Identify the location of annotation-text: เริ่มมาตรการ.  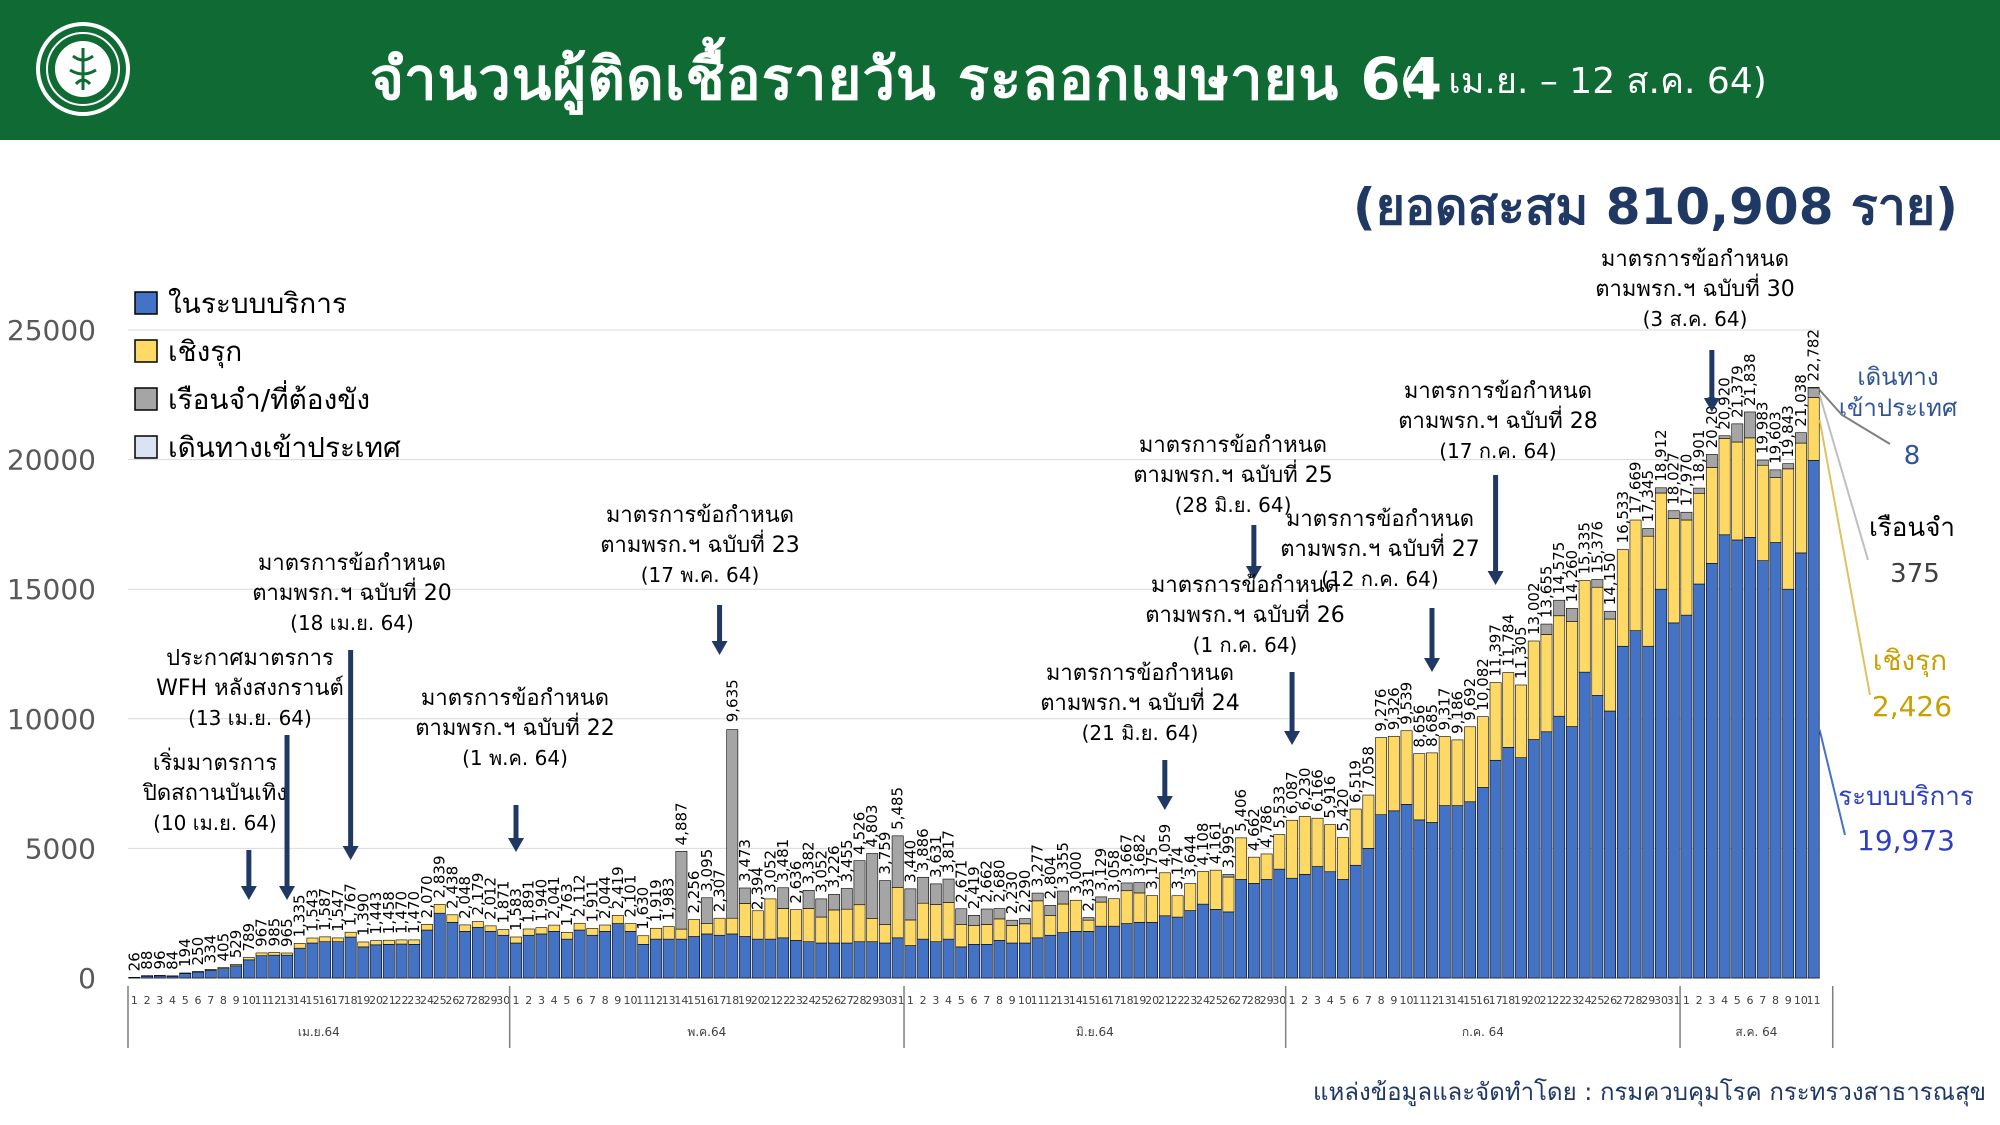
(215, 761).